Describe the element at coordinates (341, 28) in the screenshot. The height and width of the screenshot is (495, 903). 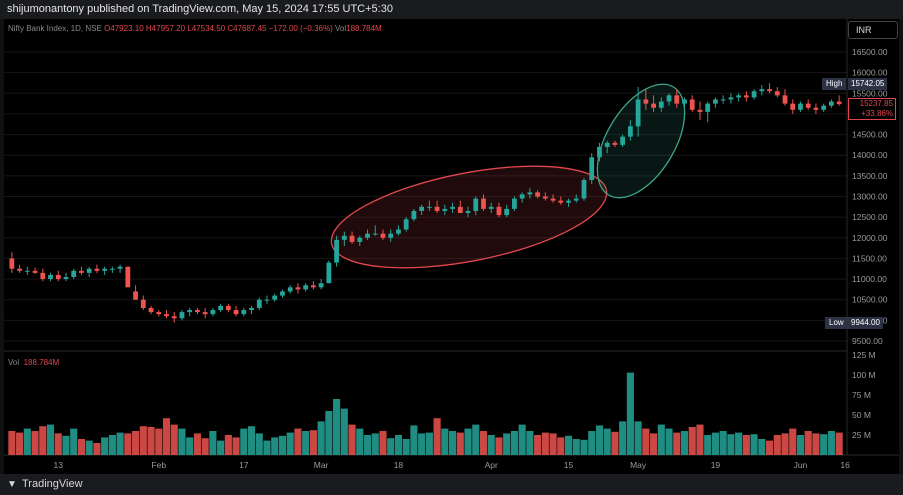
I see `volume-label: Vol` at that location.